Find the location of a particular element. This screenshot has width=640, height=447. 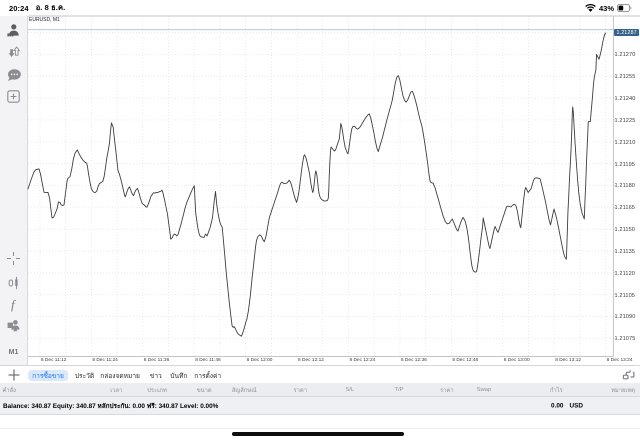

column-header: เวลา is located at coordinates (116, 390).